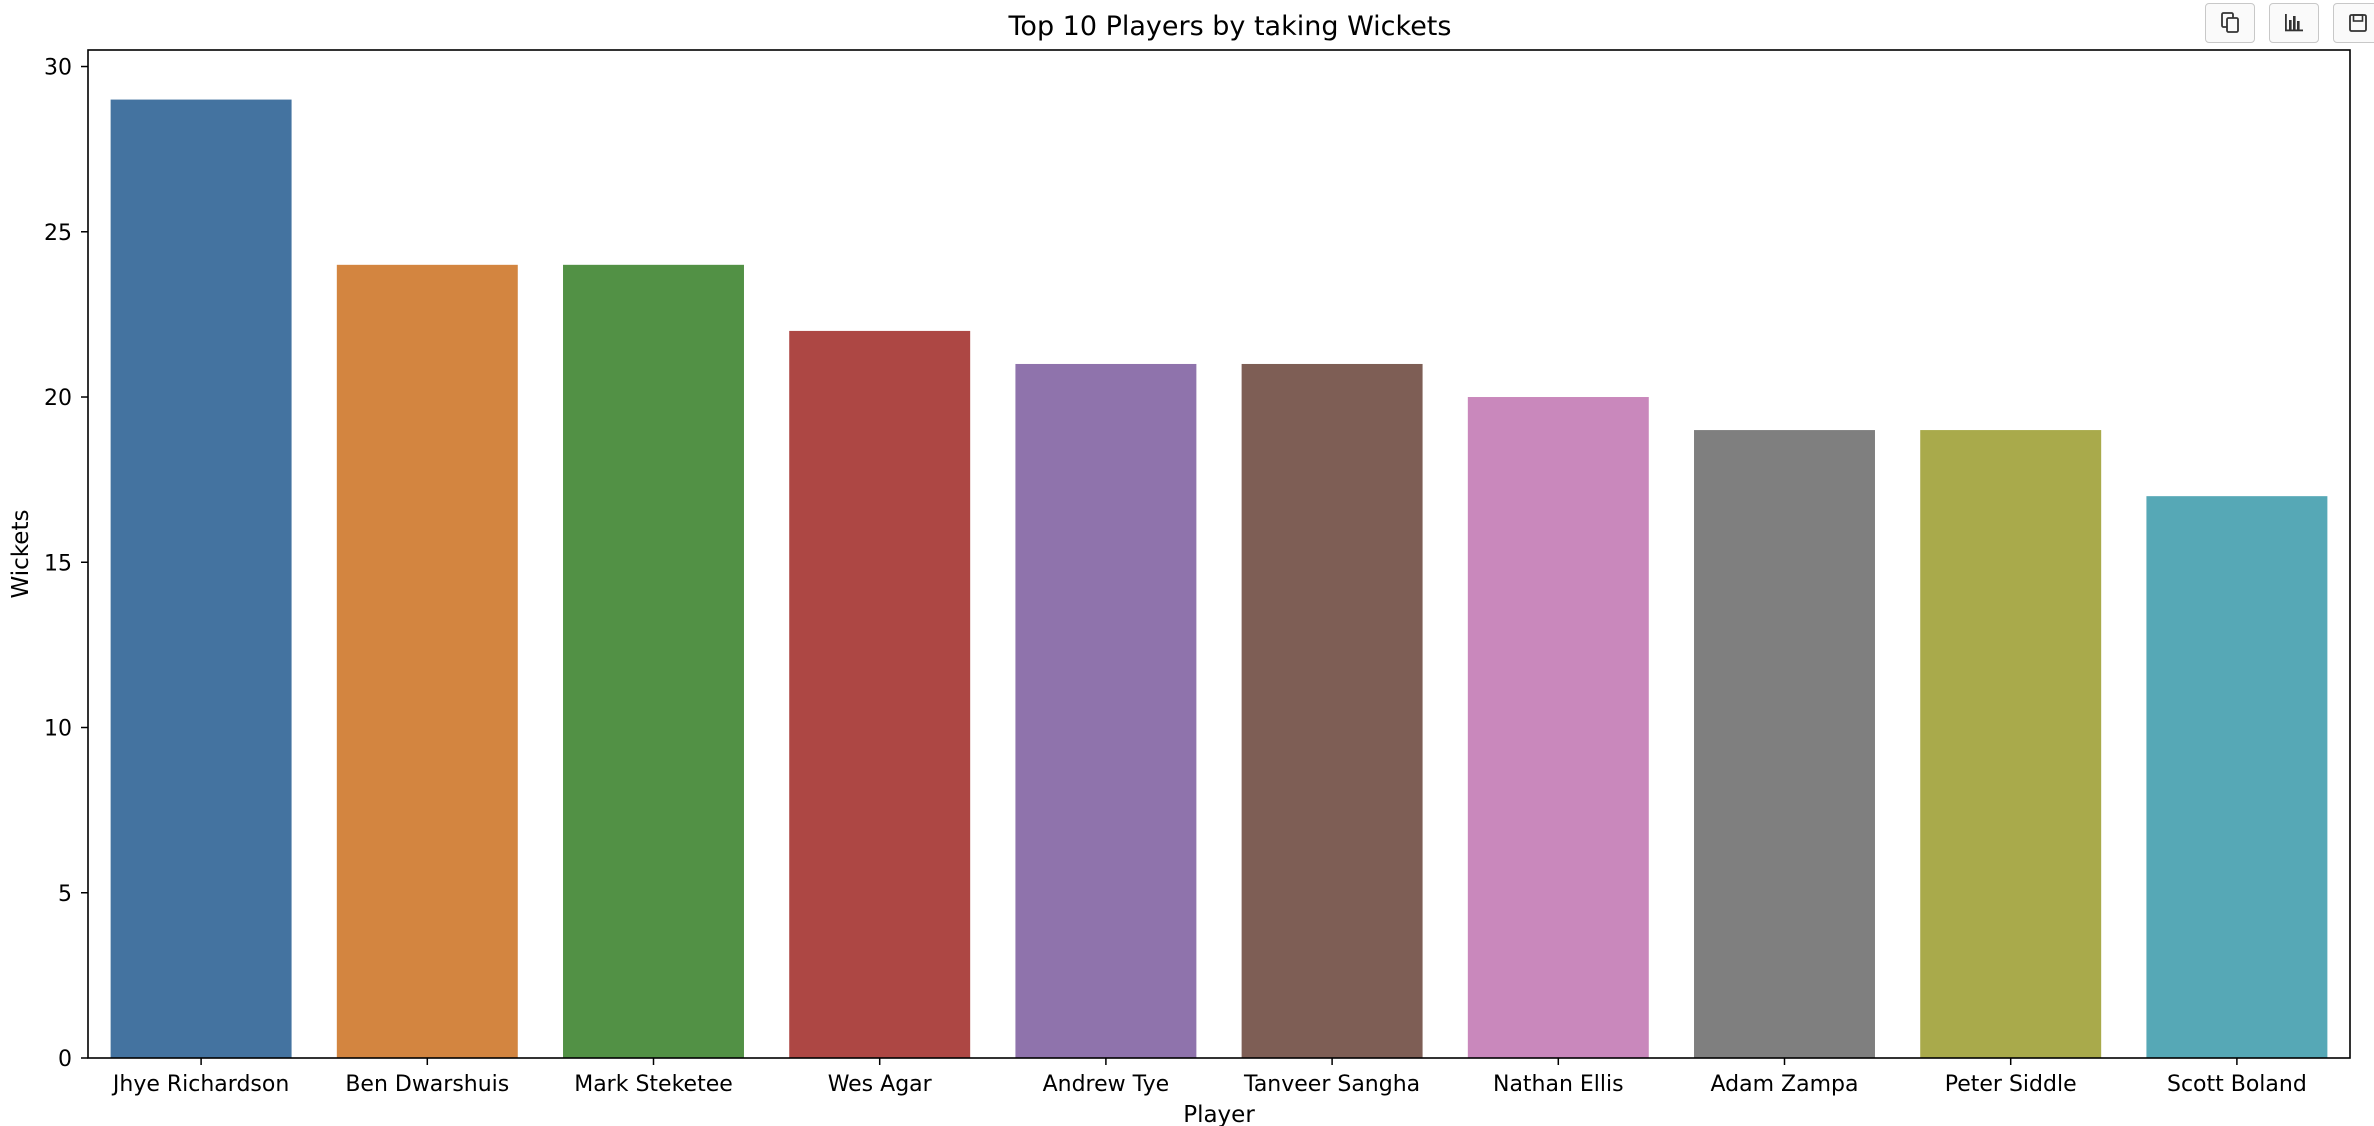  What do you see at coordinates (200, 1084) in the screenshot?
I see `x-tick-label: Jhye Richardson` at bounding box center [200, 1084].